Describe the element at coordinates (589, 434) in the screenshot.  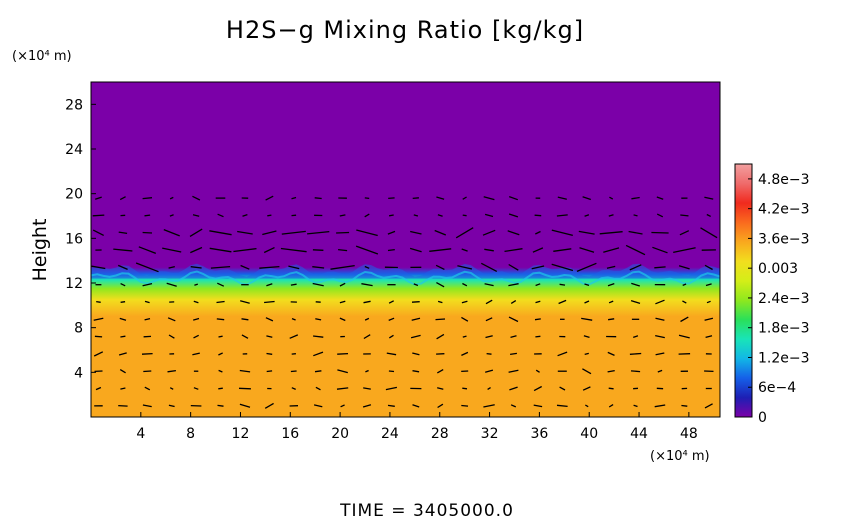
I see `x-tick-label: 40` at that location.